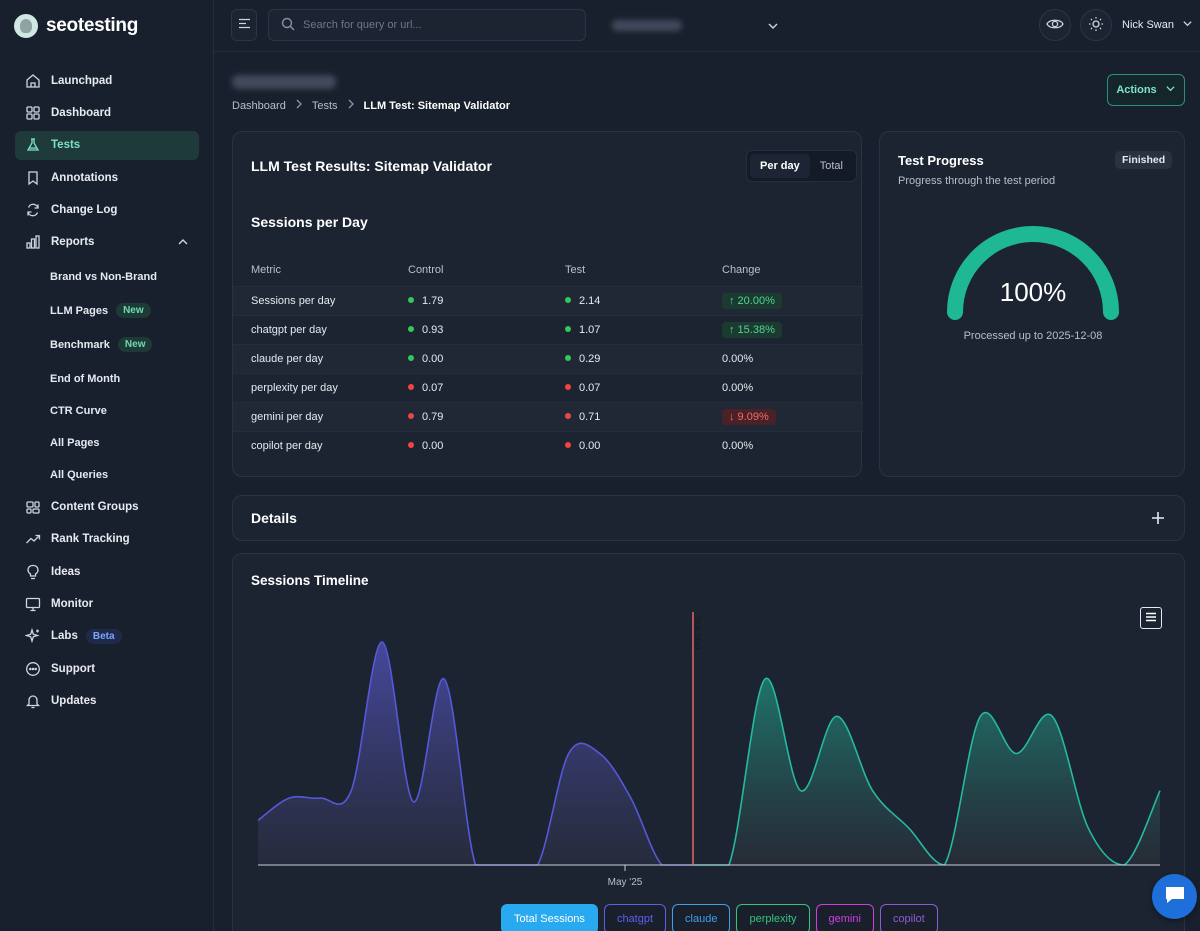  I want to click on sidebar-subitem-all-pages: All Pages, so click(107, 442).